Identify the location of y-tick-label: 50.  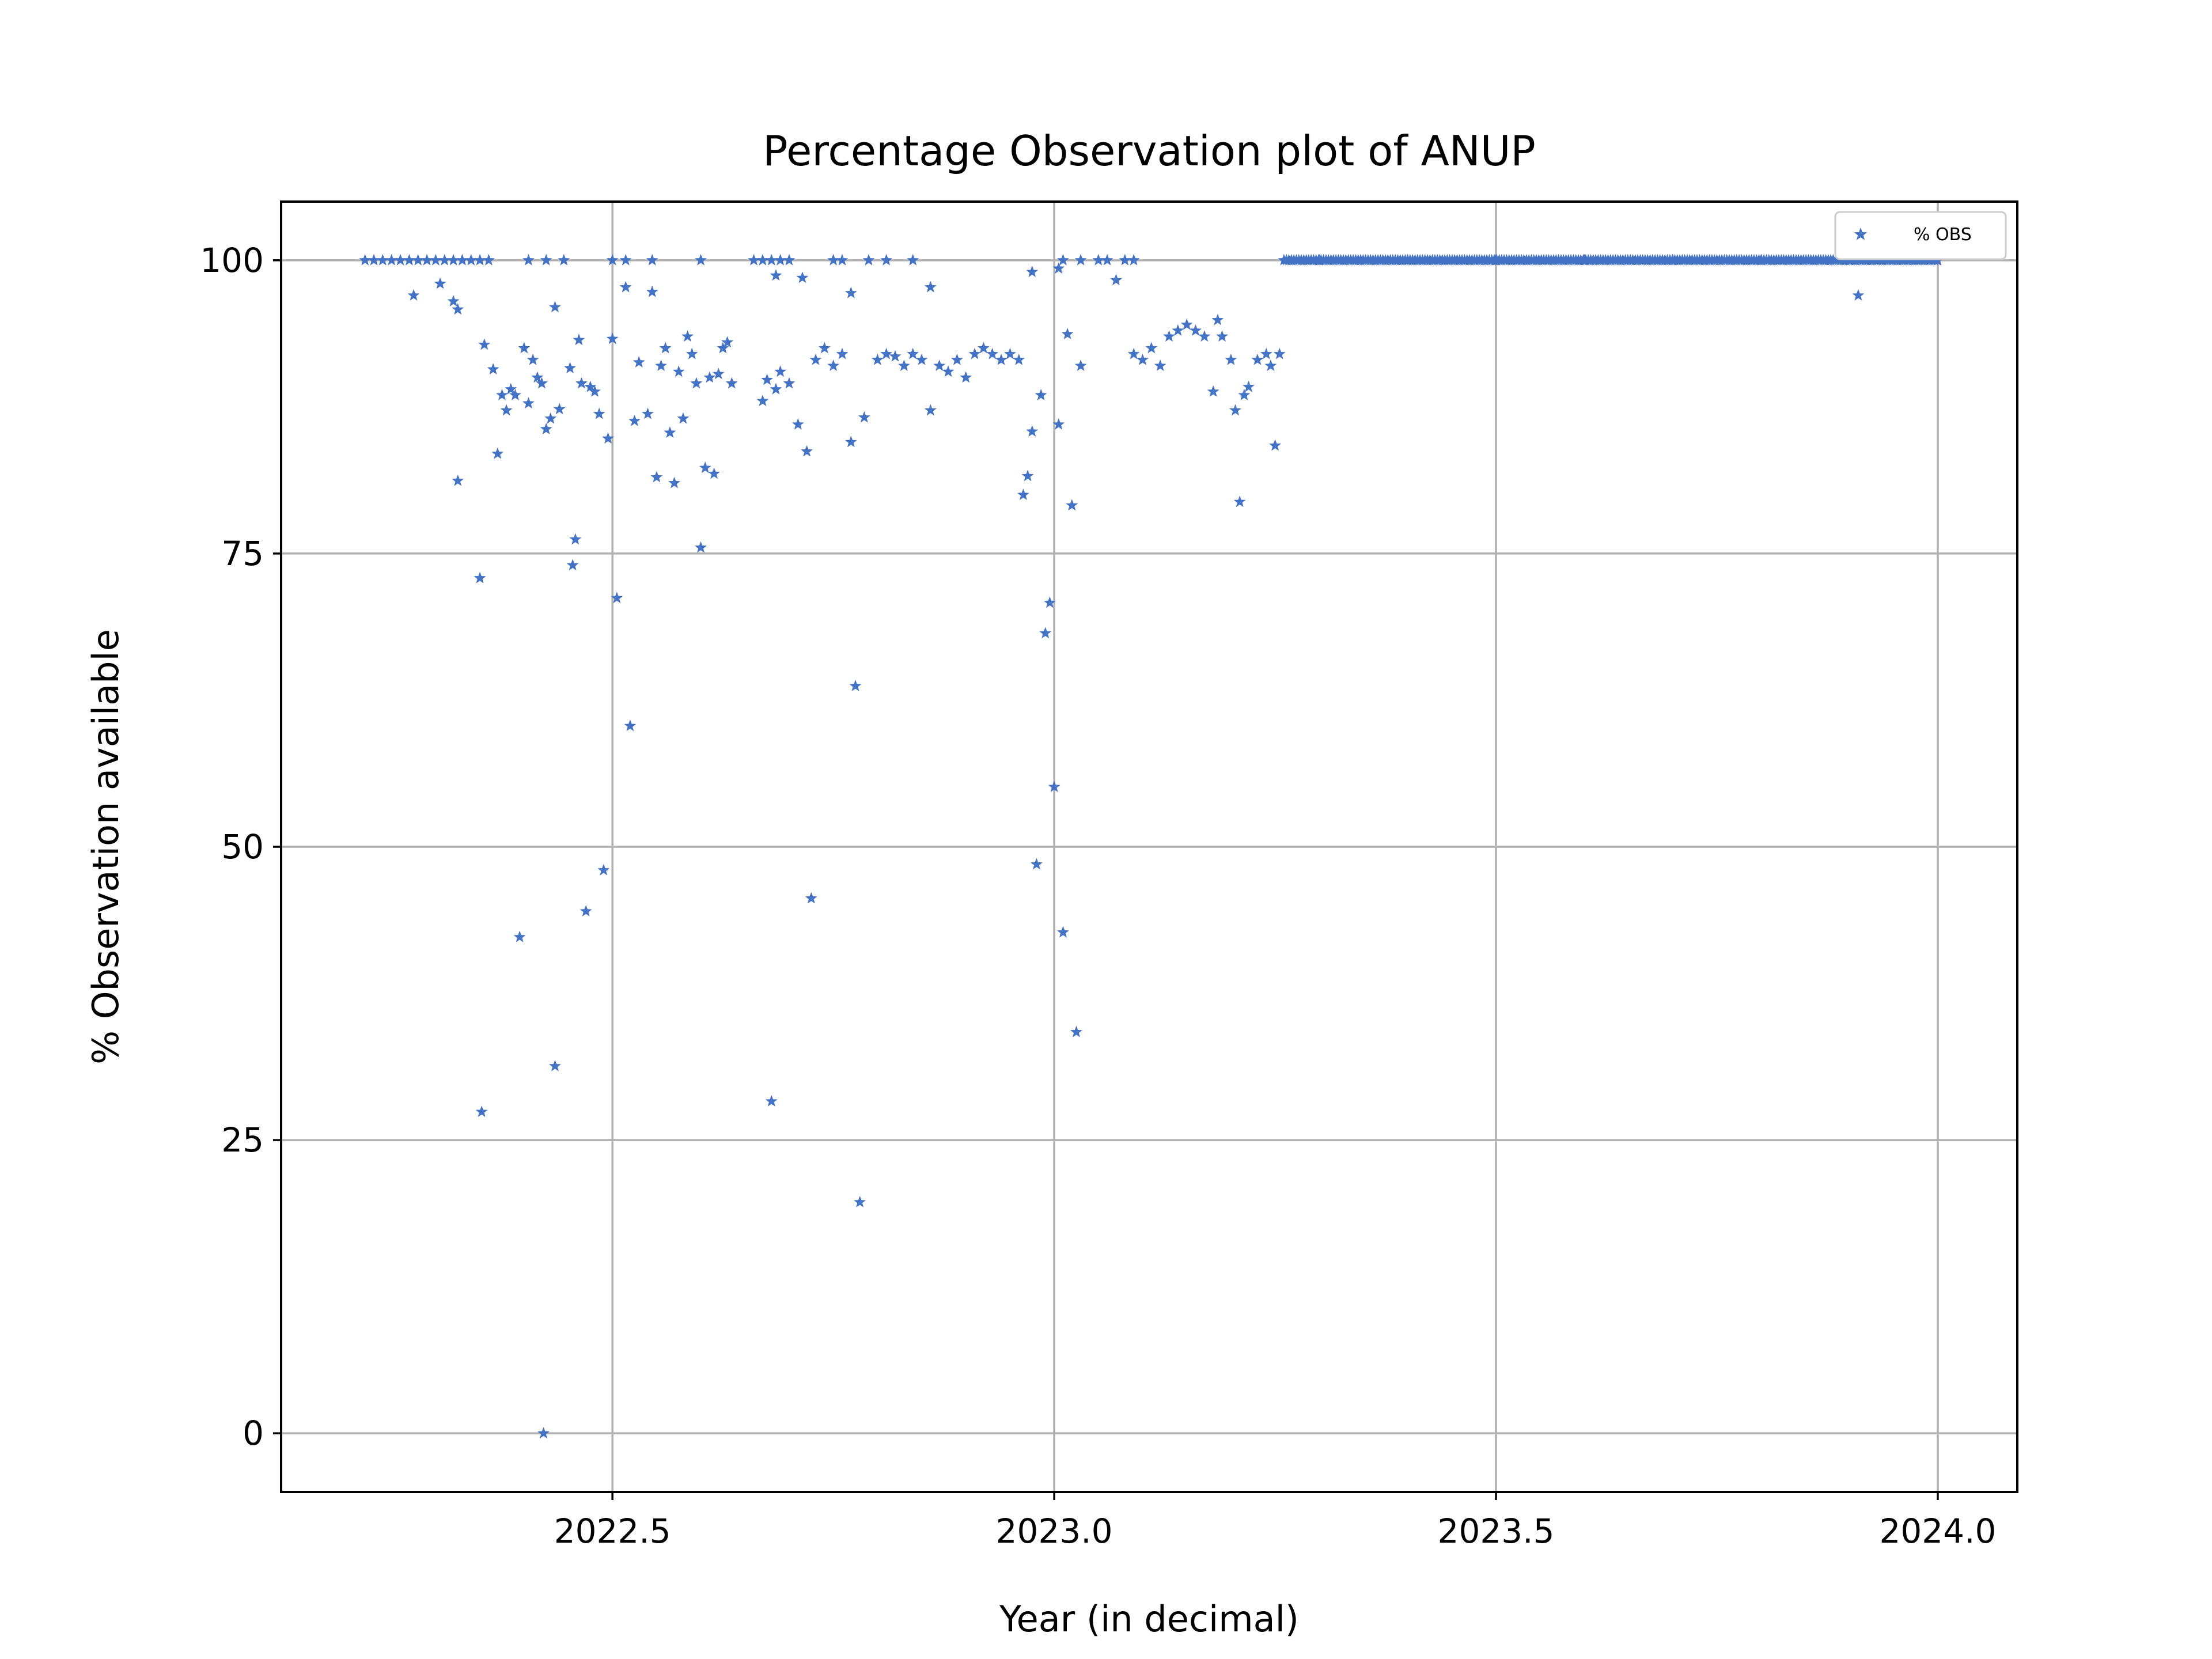
(242, 846).